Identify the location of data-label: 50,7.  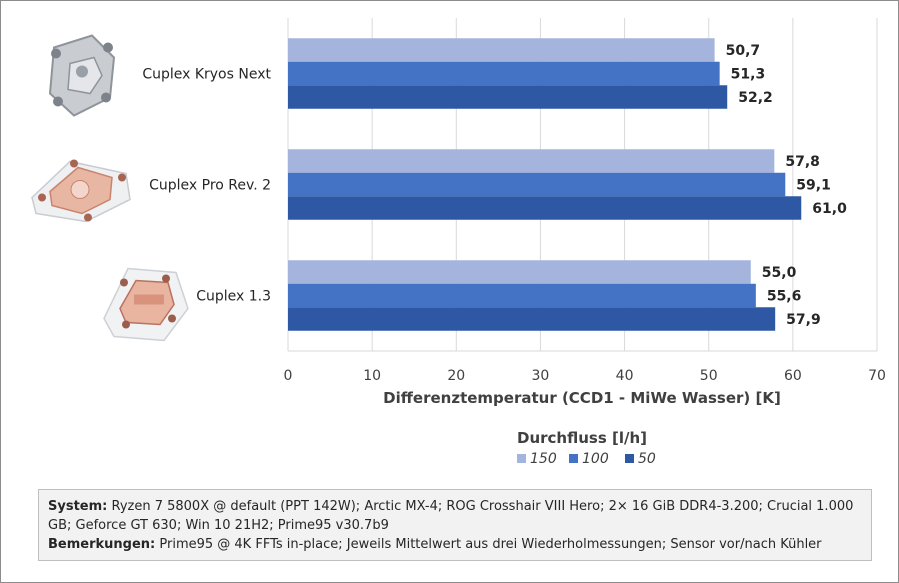
(743, 51).